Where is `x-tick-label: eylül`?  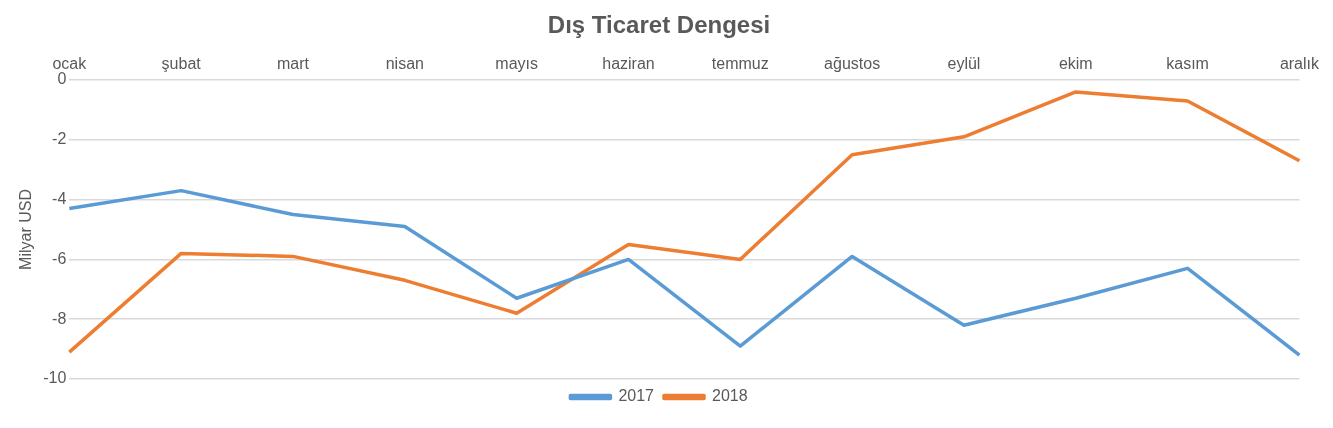
x-tick-label: eylül is located at coordinates (964, 63).